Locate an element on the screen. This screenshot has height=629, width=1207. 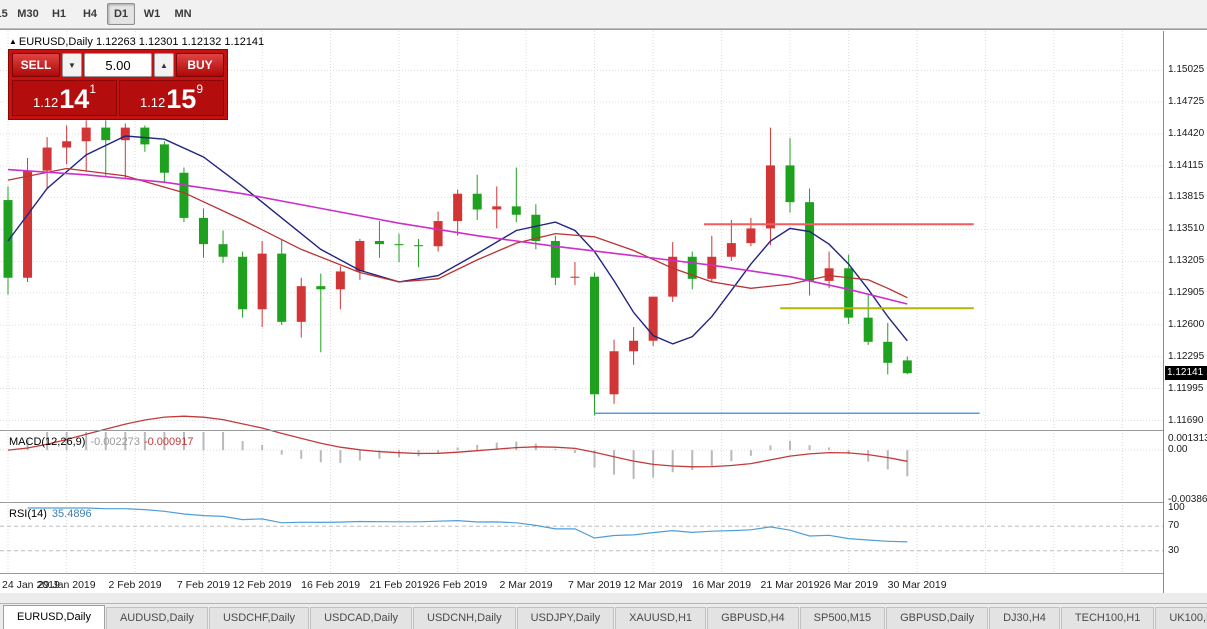
tab-usdcnh-daily: USDCNH,Daily is located at coordinates (464, 618).